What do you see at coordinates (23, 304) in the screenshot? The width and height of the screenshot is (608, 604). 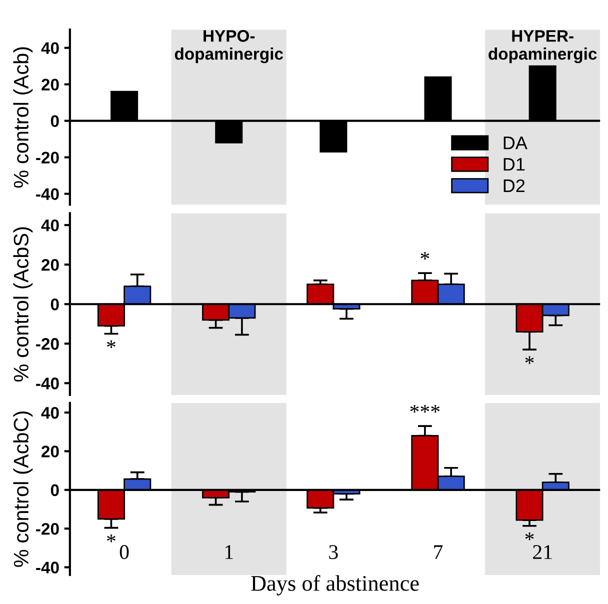 I see `y-axis-title: % control (AcbS)` at bounding box center [23, 304].